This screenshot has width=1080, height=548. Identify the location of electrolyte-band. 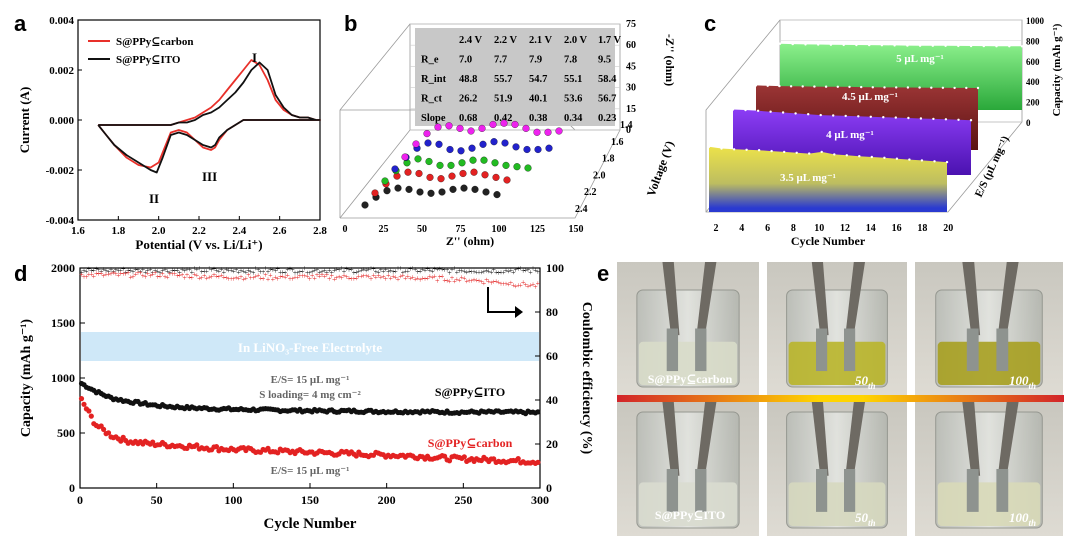
(310, 346).